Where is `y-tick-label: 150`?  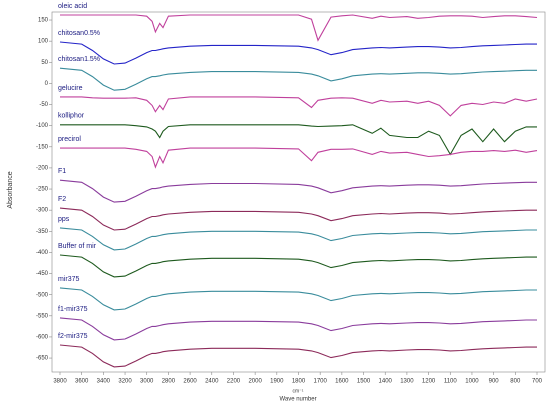
y-tick-label: 150 is located at coordinates (43, 21).